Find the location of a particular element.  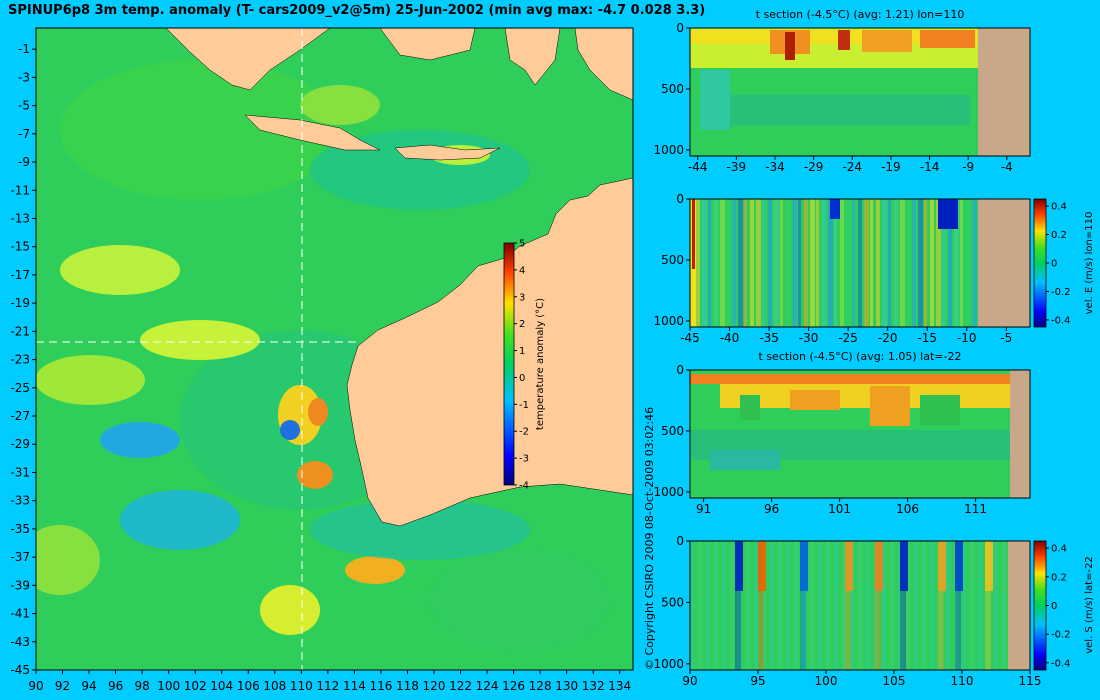

vel-e-colorbar-label: vel. E (m/s) lon=110 is located at coordinates (1089, 263).